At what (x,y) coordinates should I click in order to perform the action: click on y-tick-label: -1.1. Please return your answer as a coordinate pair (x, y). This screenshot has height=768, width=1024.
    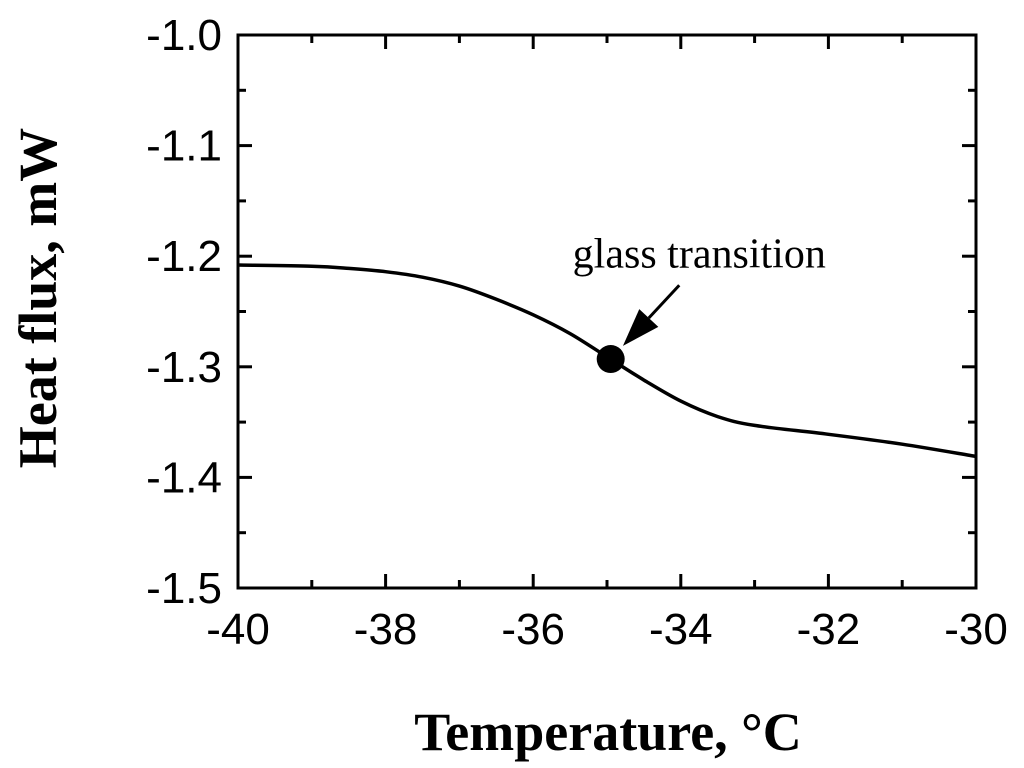
    Looking at the image, I should click on (184, 146).